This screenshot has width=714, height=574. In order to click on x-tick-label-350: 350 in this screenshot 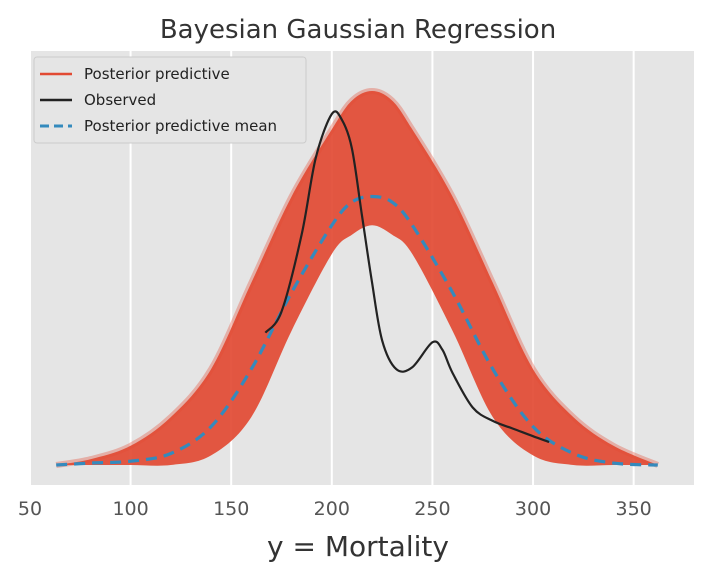, I will do `click(634, 509)`.